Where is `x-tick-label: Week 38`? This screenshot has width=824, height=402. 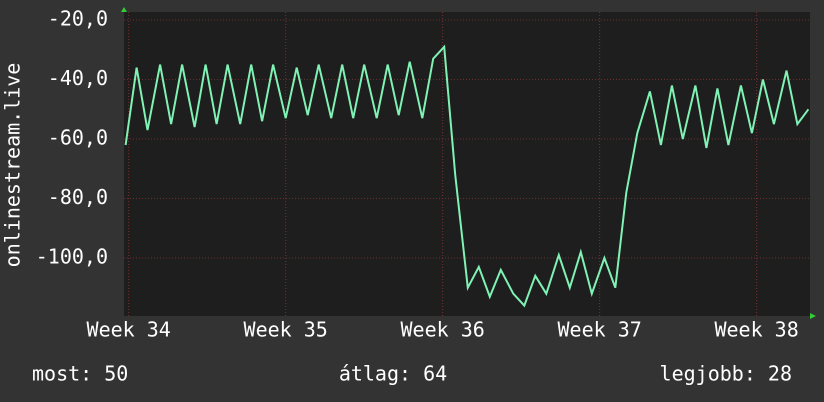 x-tick-label: Week 38 is located at coordinates (756, 330).